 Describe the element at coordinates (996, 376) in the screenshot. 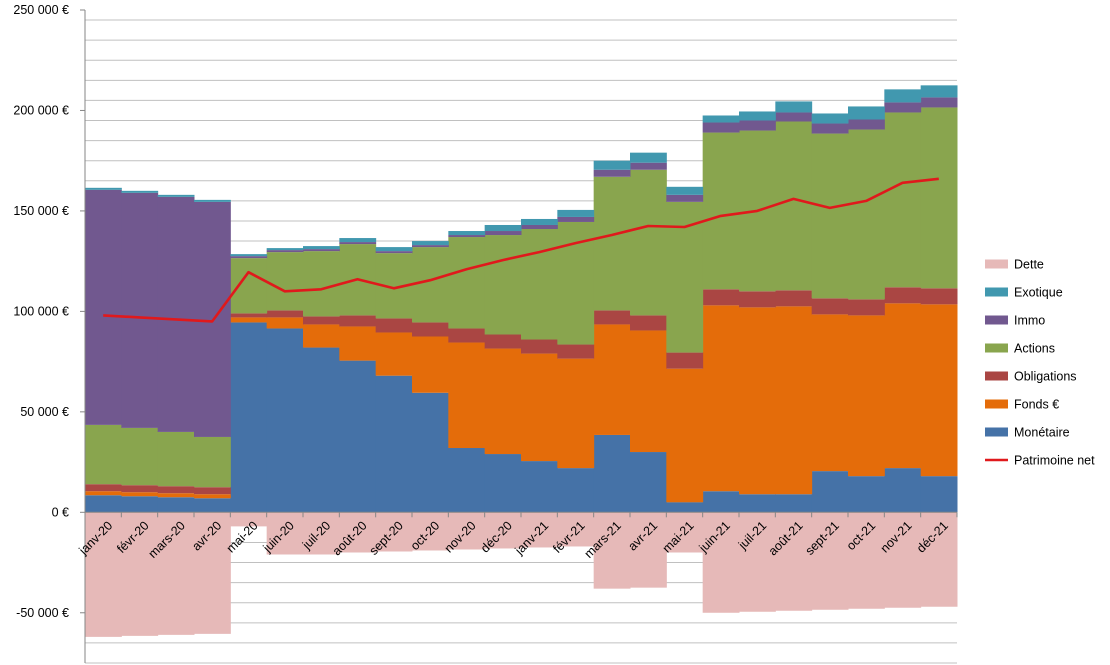

I see `legend-swatch-obligations` at that location.